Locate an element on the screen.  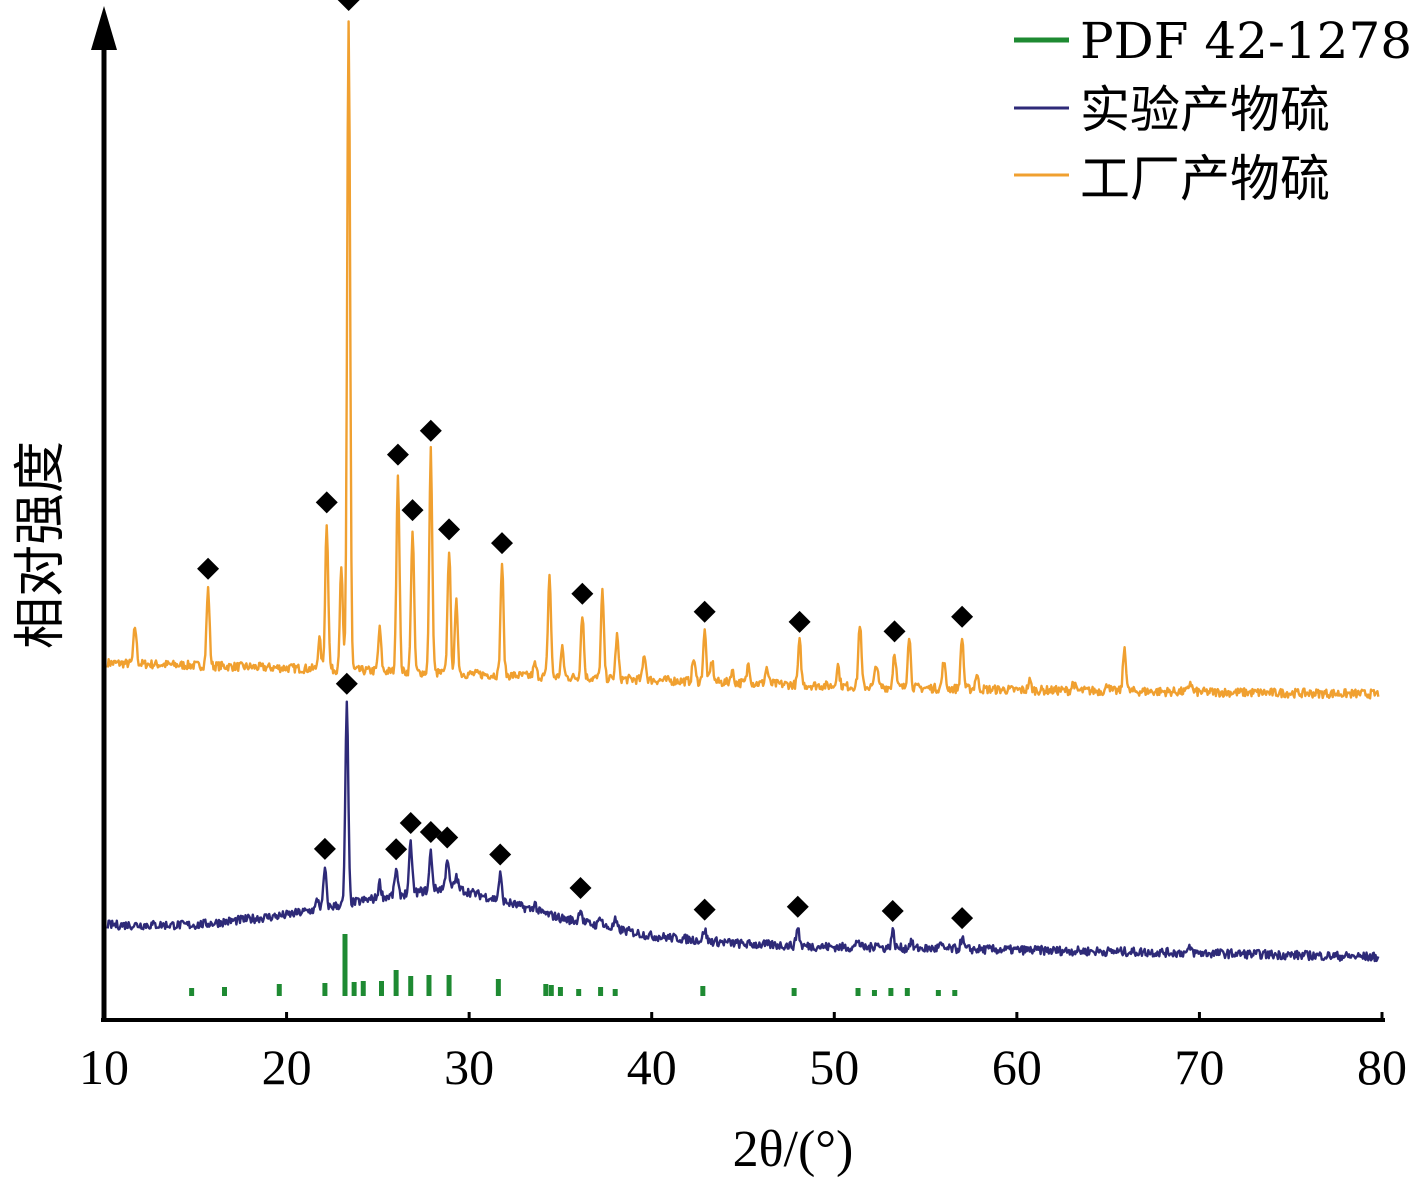
x-tick-label: 70 is located at coordinates (1199, 1067).